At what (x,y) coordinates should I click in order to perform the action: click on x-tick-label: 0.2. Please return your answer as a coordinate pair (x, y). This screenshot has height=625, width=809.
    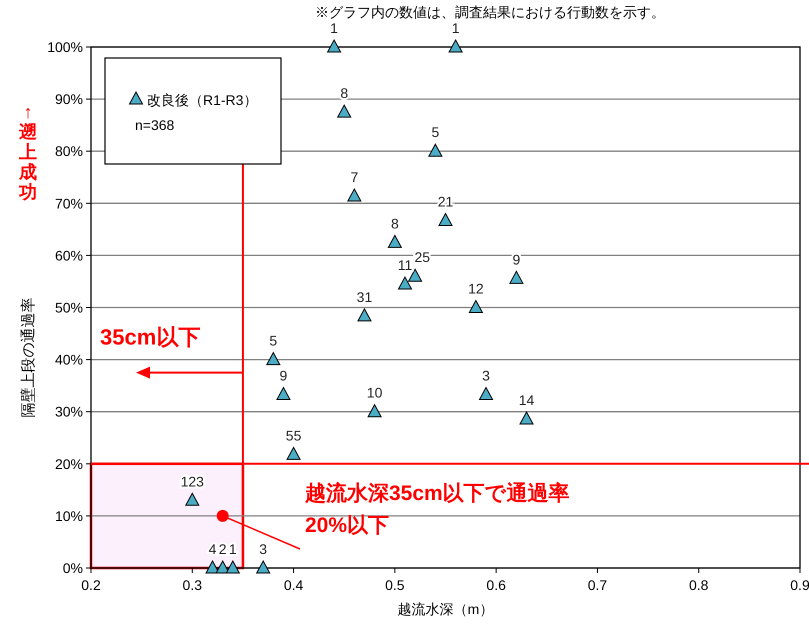
    Looking at the image, I should click on (91, 585).